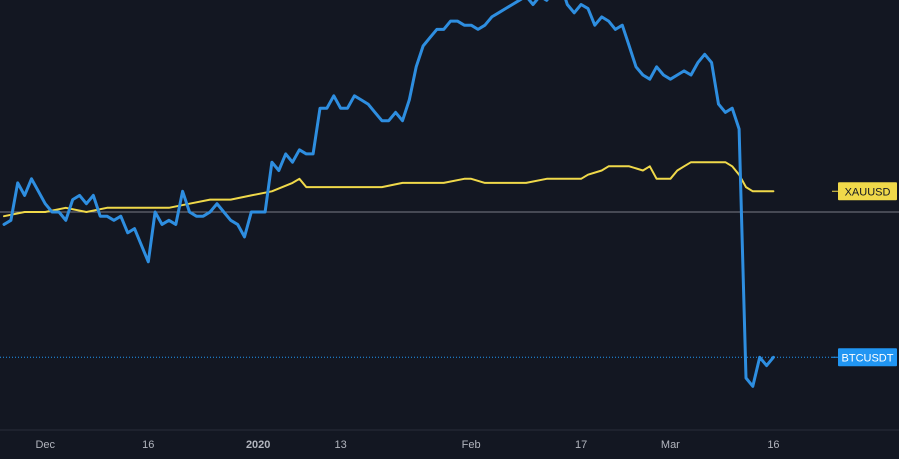 The height and width of the screenshot is (459, 899). What do you see at coordinates (581, 445) in the screenshot?
I see `x-tick-label: 17` at bounding box center [581, 445].